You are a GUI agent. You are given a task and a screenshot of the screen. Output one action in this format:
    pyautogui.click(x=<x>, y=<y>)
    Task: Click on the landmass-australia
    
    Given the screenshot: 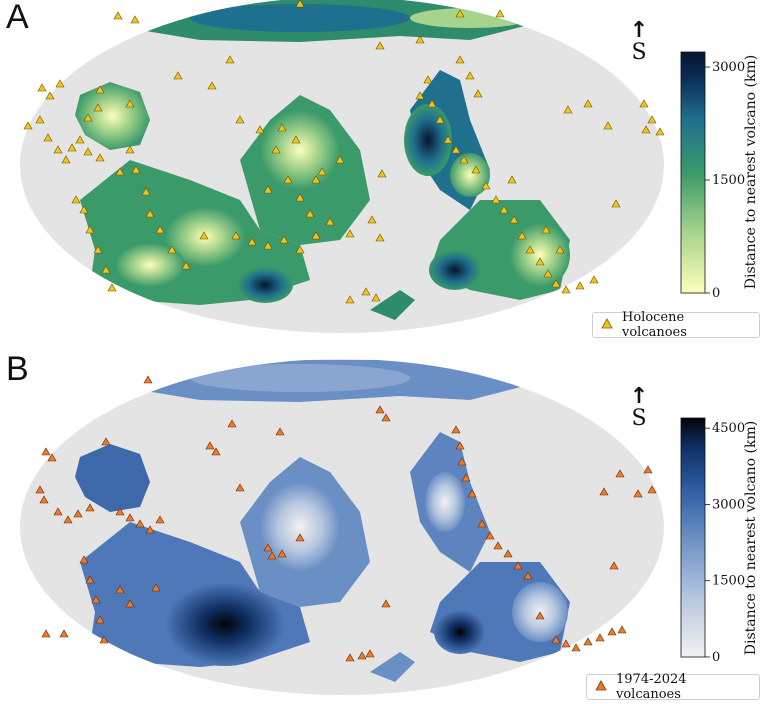 What is the action you would take?
    pyautogui.click(x=112, y=116)
    